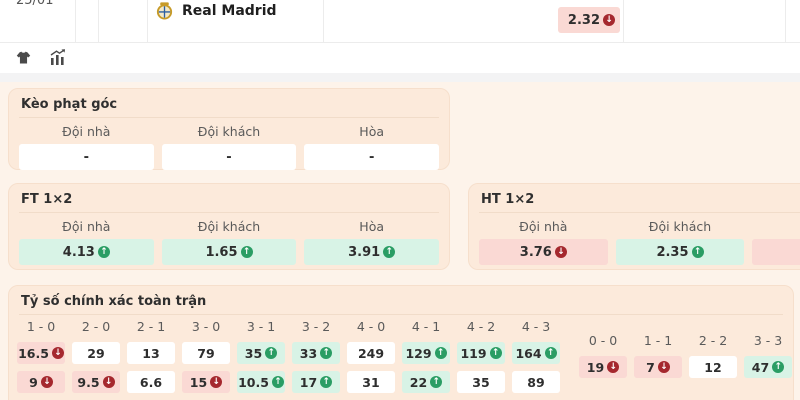 The height and width of the screenshot is (400, 800). I want to click on odds-cell: 2.32 ↓, so click(589, 20).